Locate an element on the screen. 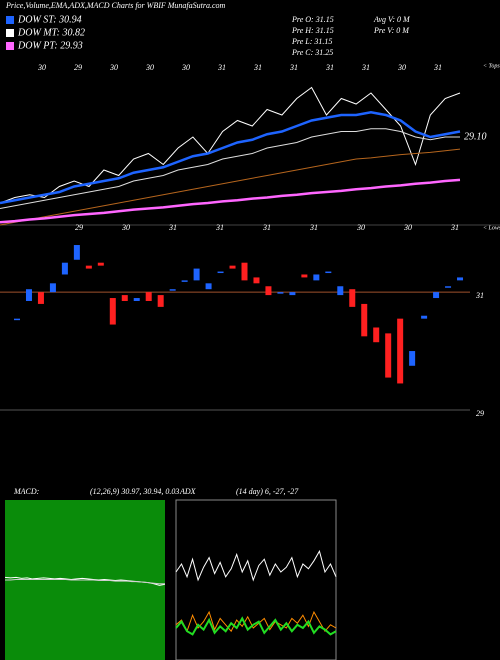 This screenshot has width=500, height=660. panel-params: (14 day) 6, -27, -27 is located at coordinates (267, 491).